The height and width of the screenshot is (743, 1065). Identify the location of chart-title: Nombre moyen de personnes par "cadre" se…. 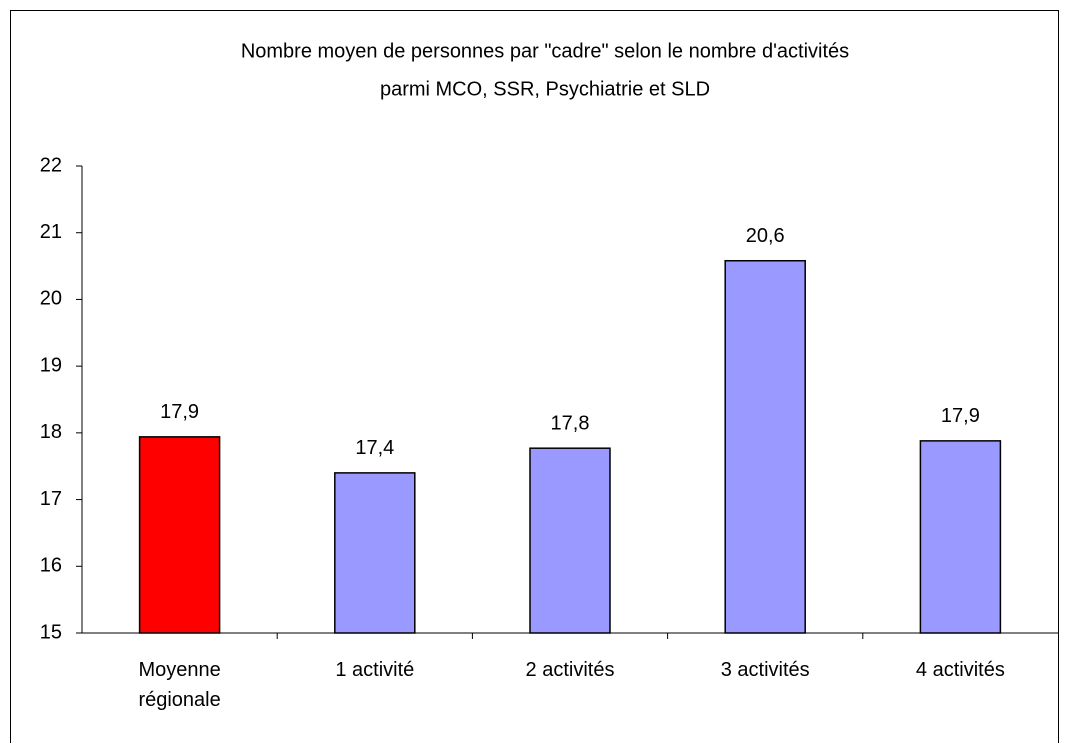
(545, 51).